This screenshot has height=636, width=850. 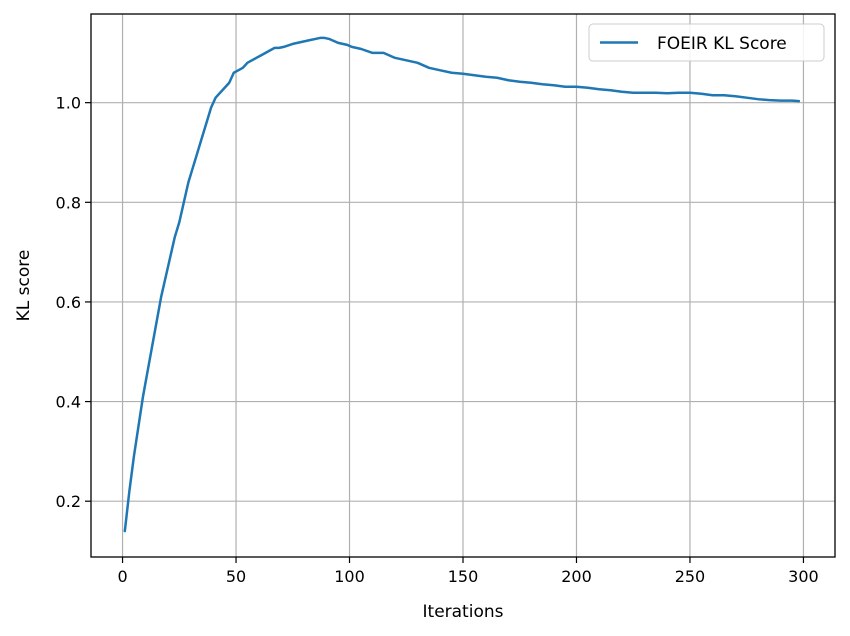 What do you see at coordinates (690, 576) in the screenshot?
I see `x-tick-label: 250` at bounding box center [690, 576].